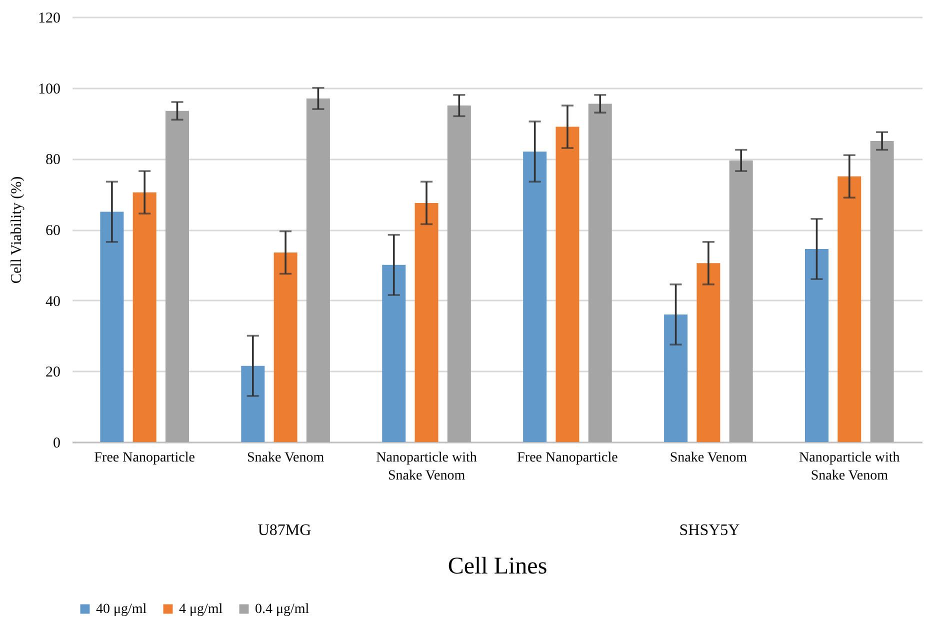  Describe the element at coordinates (709, 530) in the screenshot. I see `text: SHSY5Y` at that location.